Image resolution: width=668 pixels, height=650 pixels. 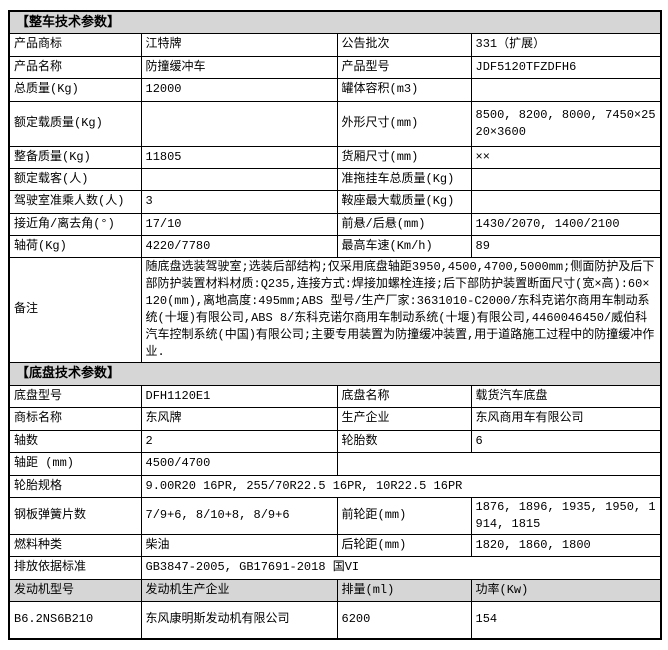 What do you see at coordinates (404, 590) in the screenshot?
I see `engine-displacement-header: 排量(ml)` at bounding box center [404, 590].